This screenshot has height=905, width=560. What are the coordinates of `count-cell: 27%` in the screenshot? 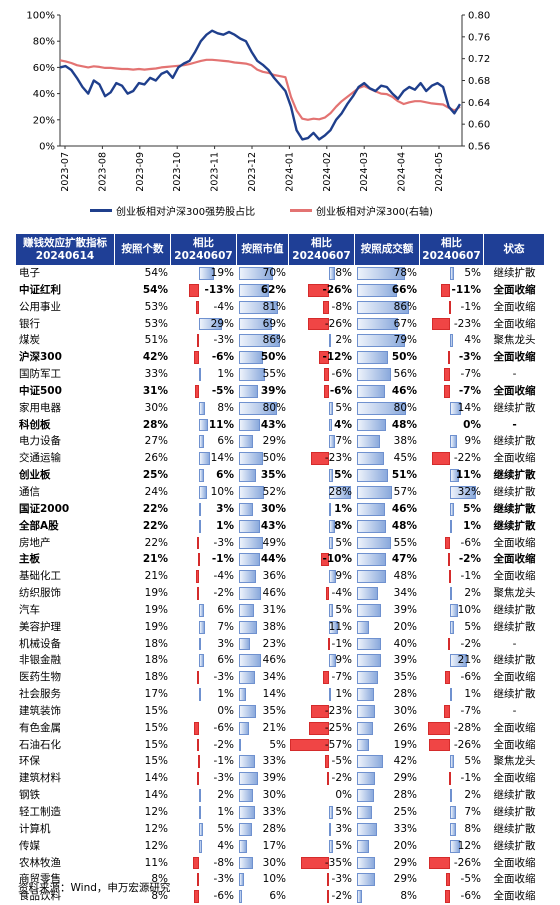 It's located at (156, 441).